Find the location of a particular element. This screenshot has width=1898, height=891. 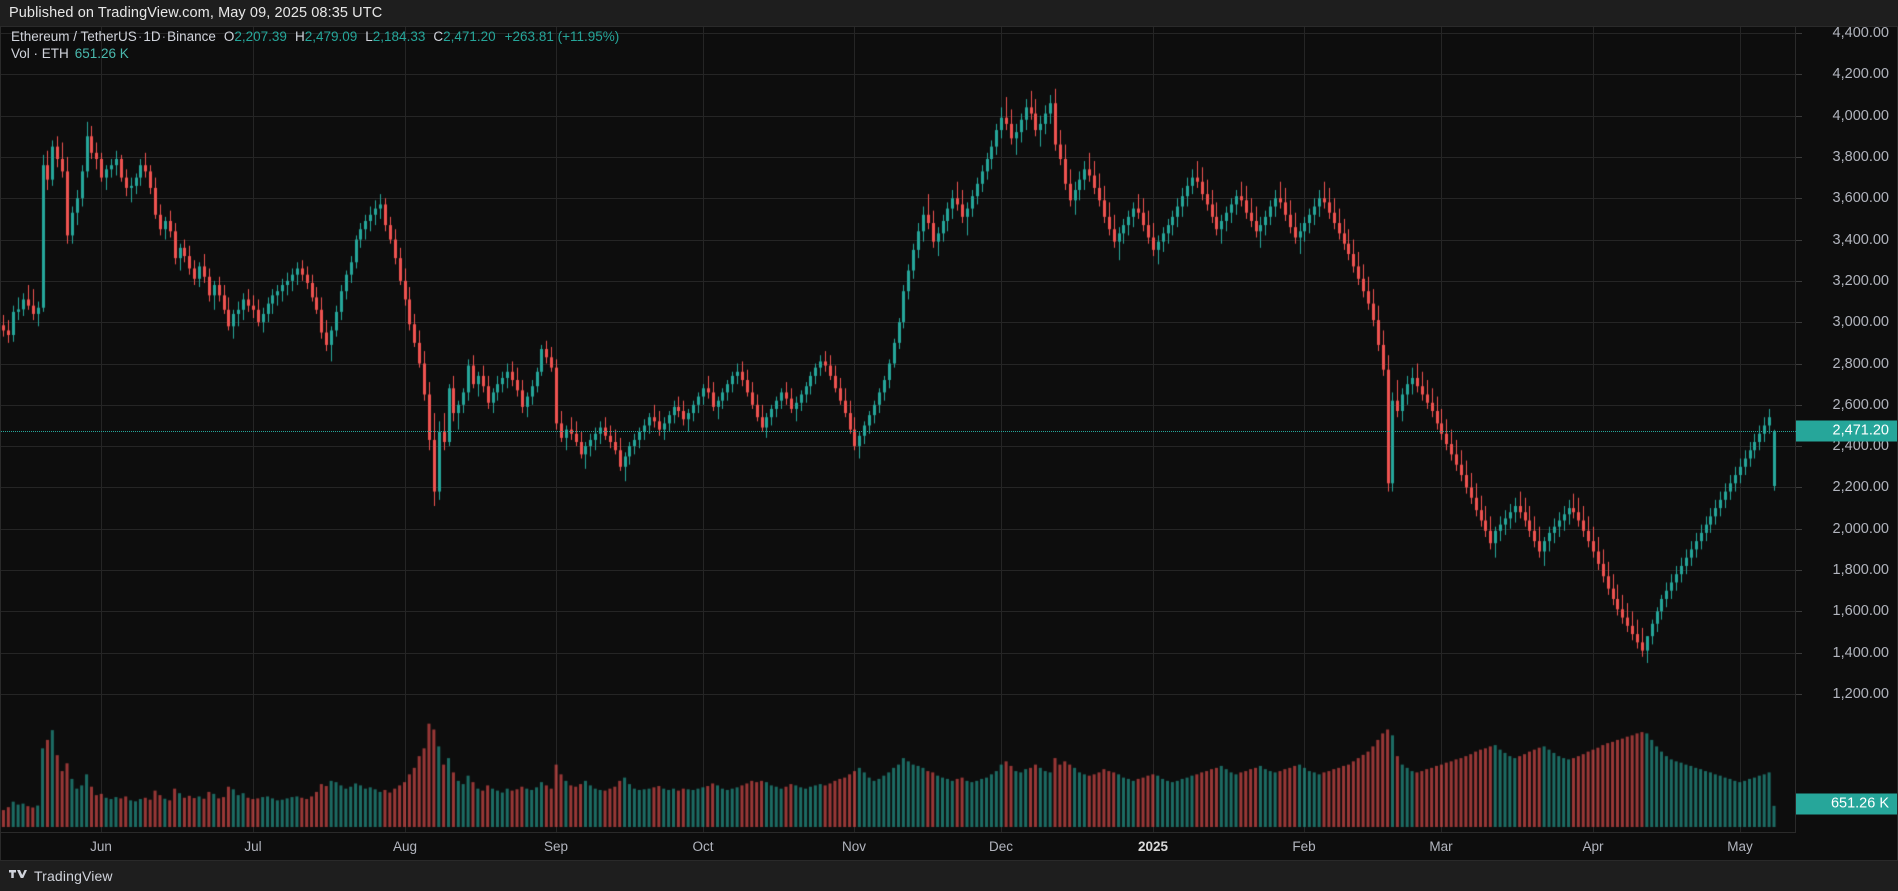

time-tick-label: Mar is located at coordinates (1441, 846).